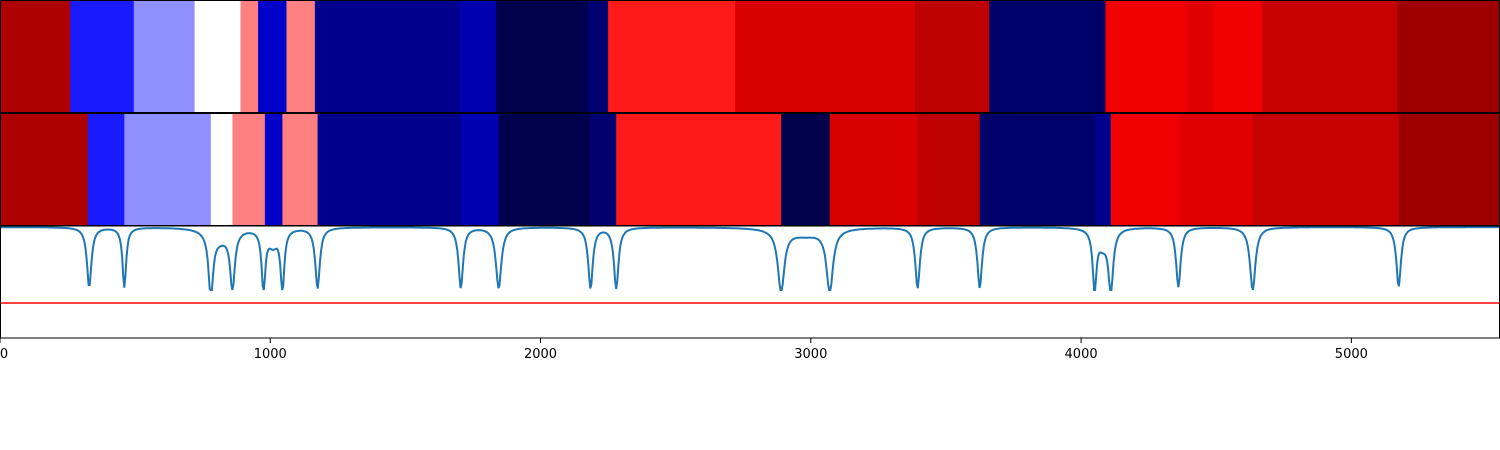 The height and width of the screenshot is (450, 1500). I want to click on x-tick-label: 3000, so click(810, 354).